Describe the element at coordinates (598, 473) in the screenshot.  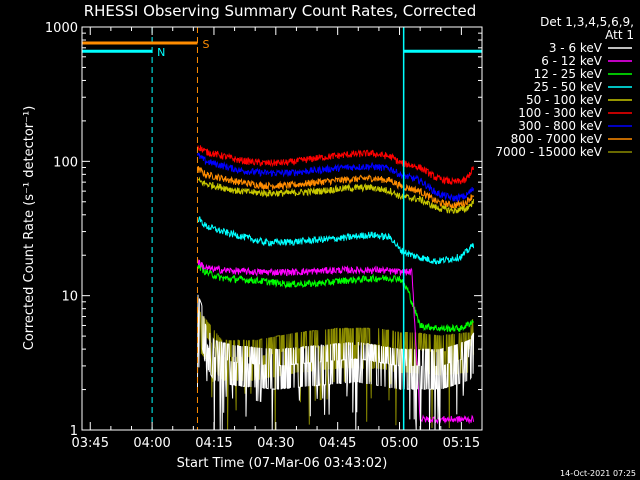
I see `footer-timestamp: 14-Oct-2021 07:25` at that location.